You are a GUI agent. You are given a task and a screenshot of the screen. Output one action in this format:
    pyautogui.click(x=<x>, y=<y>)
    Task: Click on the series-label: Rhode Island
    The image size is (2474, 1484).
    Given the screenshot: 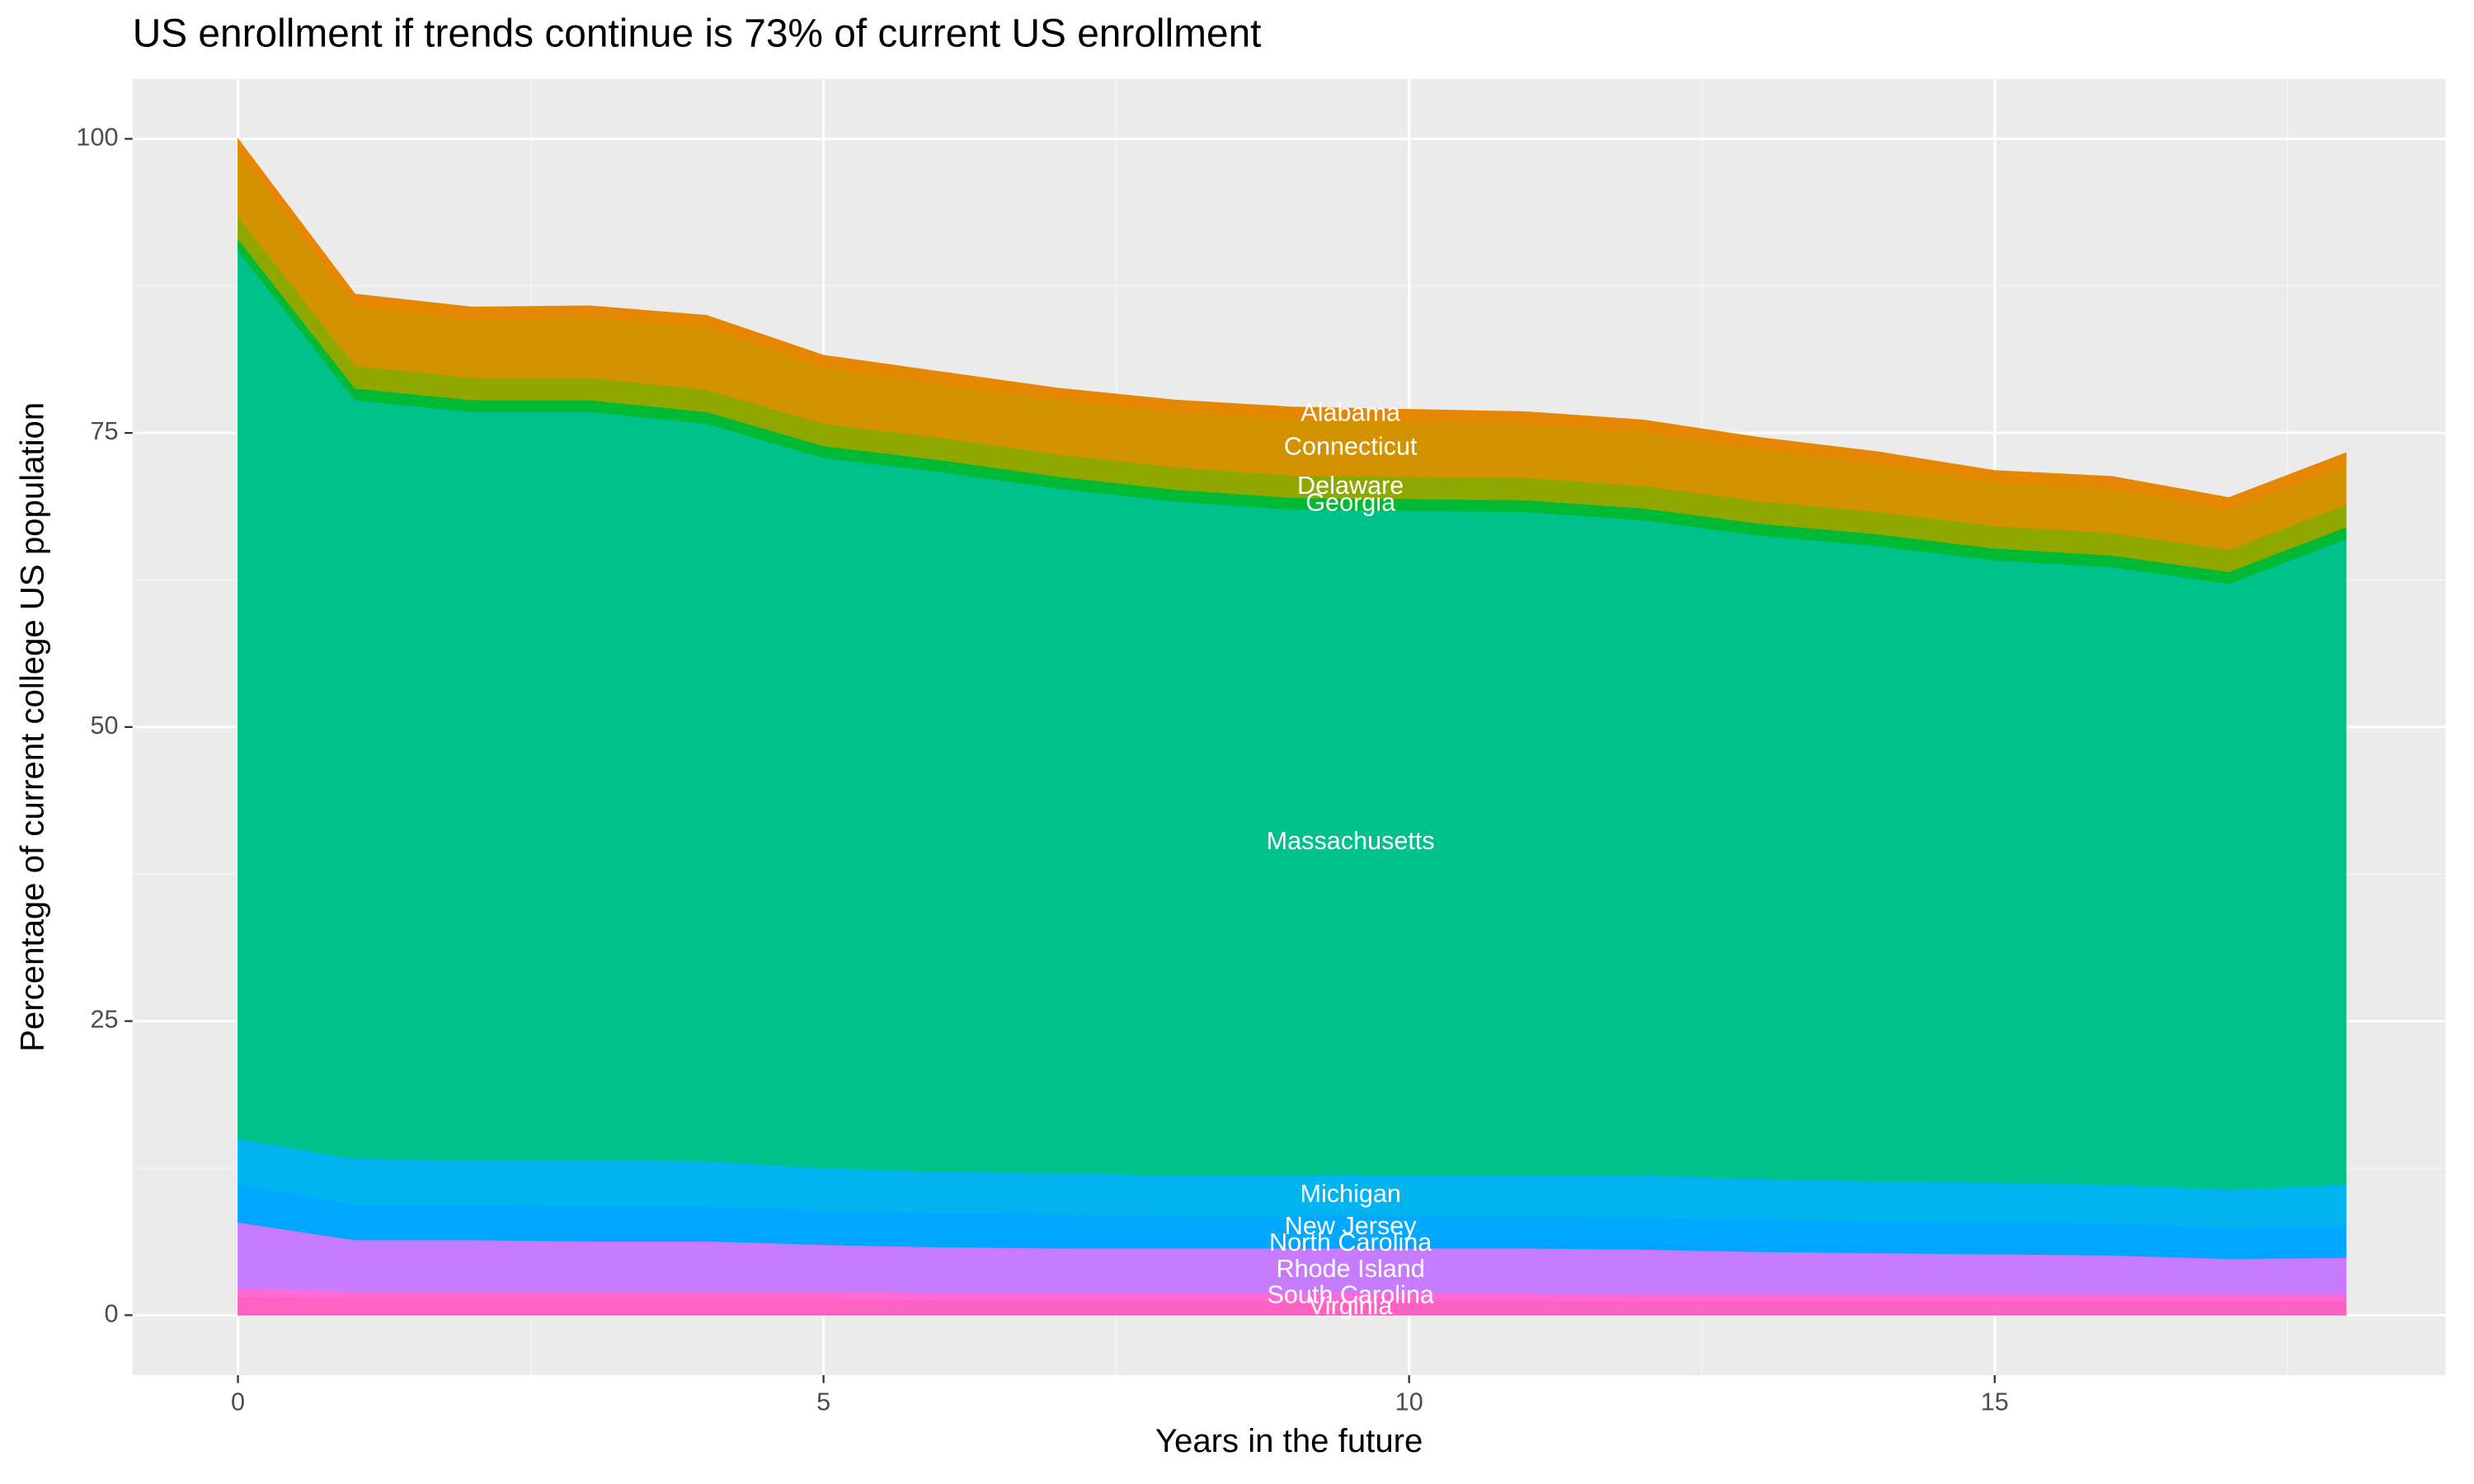 What is the action you would take?
    pyautogui.click(x=1351, y=1269)
    